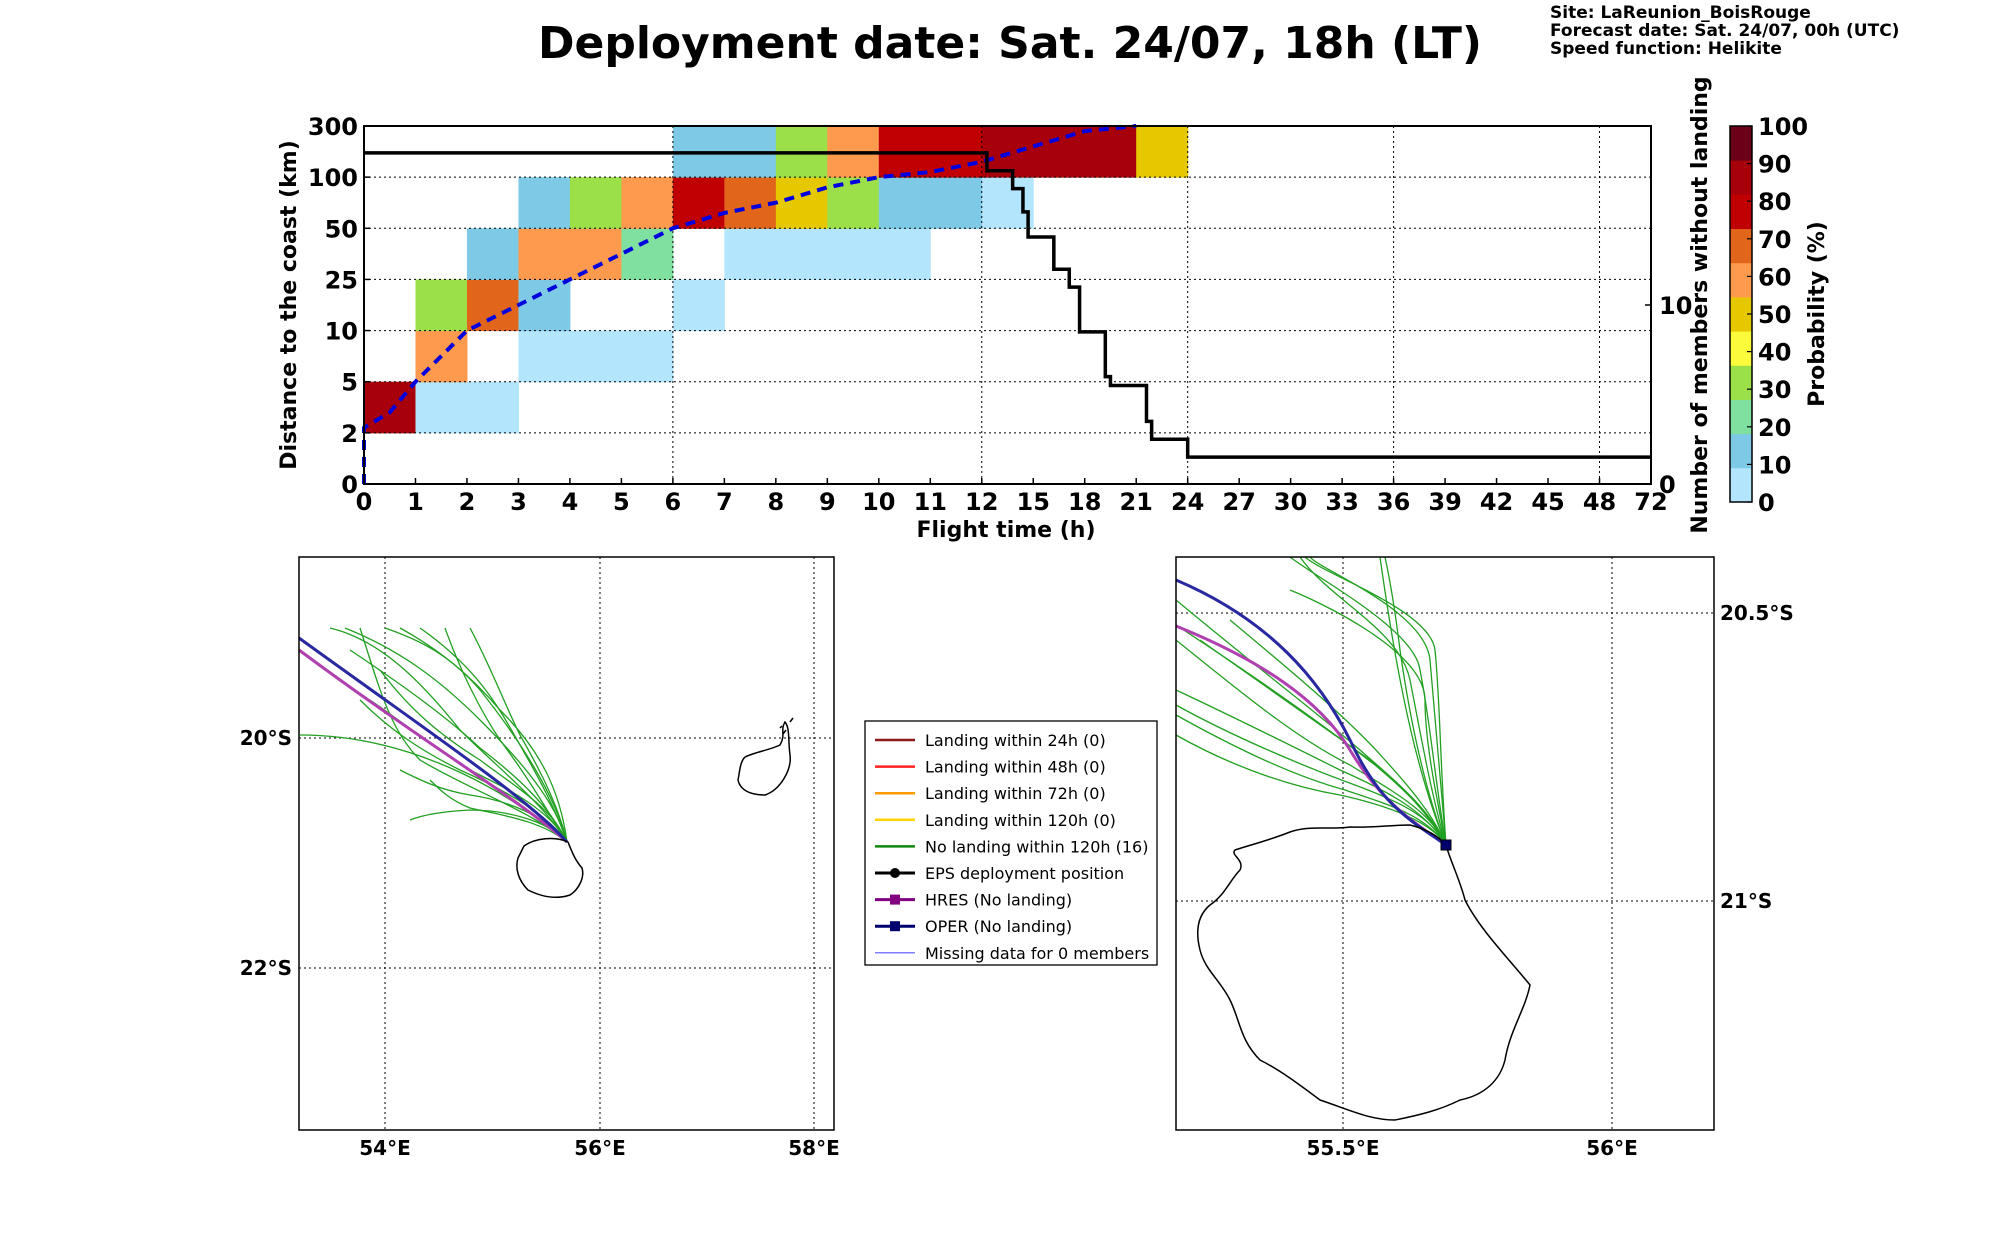 Image resolution: width=2000 pixels, height=1250 pixels. I want to click on colorbar-boxes, so click(1741, 314).